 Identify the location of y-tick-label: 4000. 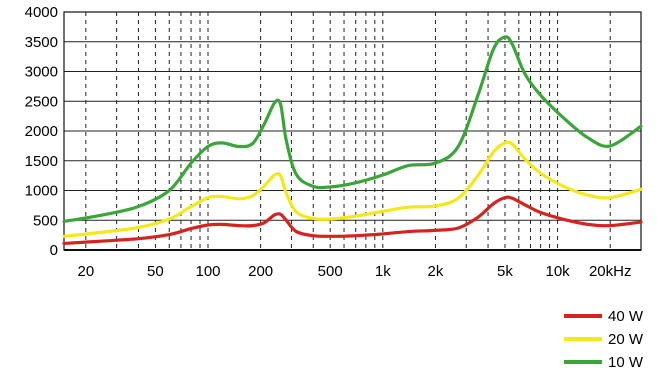
(41, 12).